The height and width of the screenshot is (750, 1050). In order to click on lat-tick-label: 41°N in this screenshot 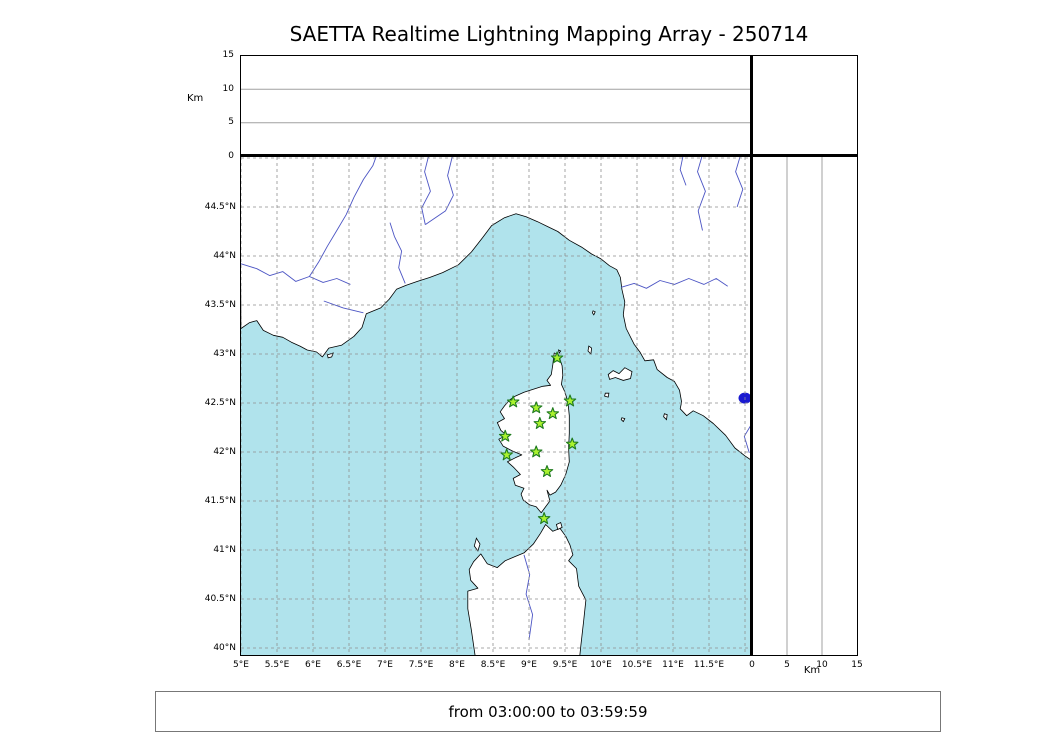, I will do `click(224, 550)`.